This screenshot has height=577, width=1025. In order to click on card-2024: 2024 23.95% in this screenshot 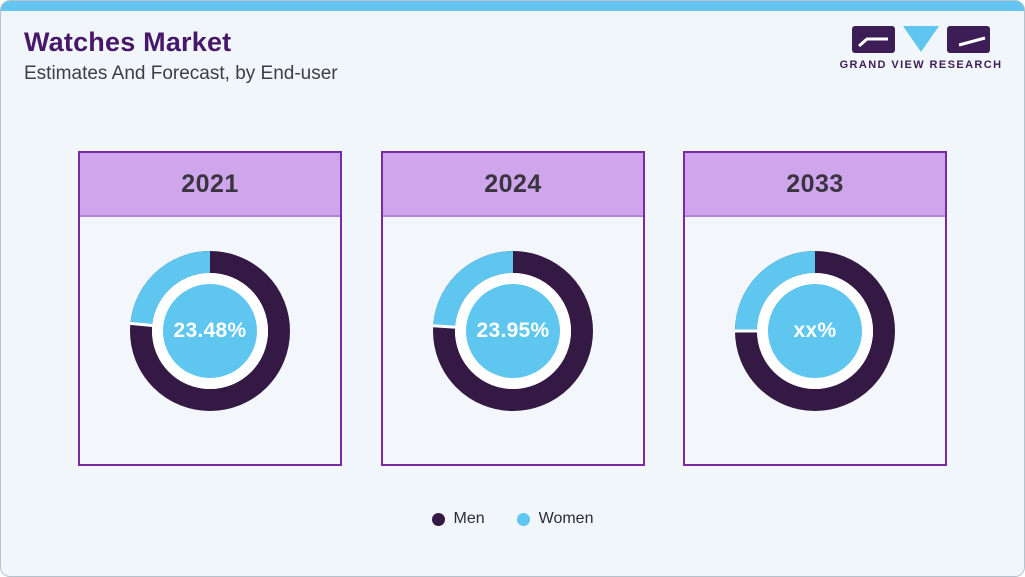, I will do `click(513, 308)`.